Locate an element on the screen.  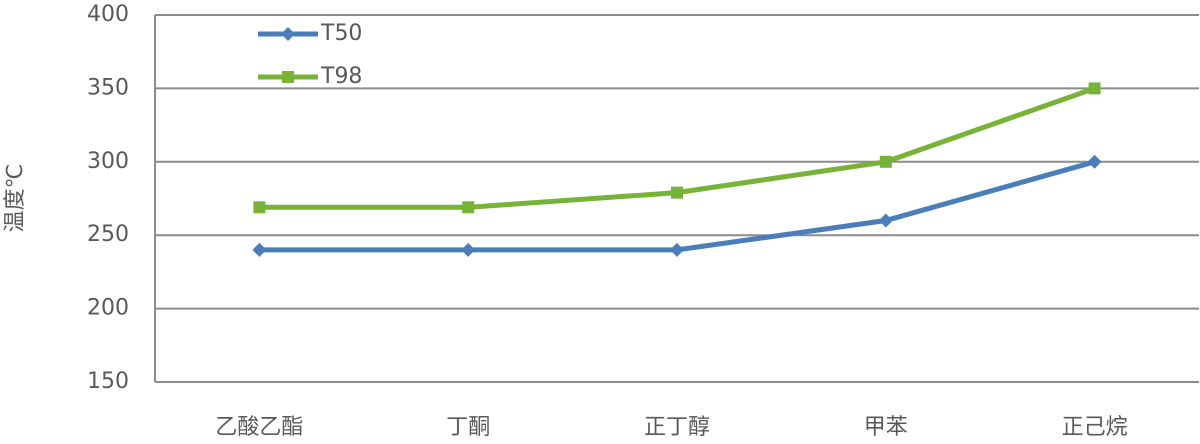
x-tick-label: 丁酮 is located at coordinates (468, 427).